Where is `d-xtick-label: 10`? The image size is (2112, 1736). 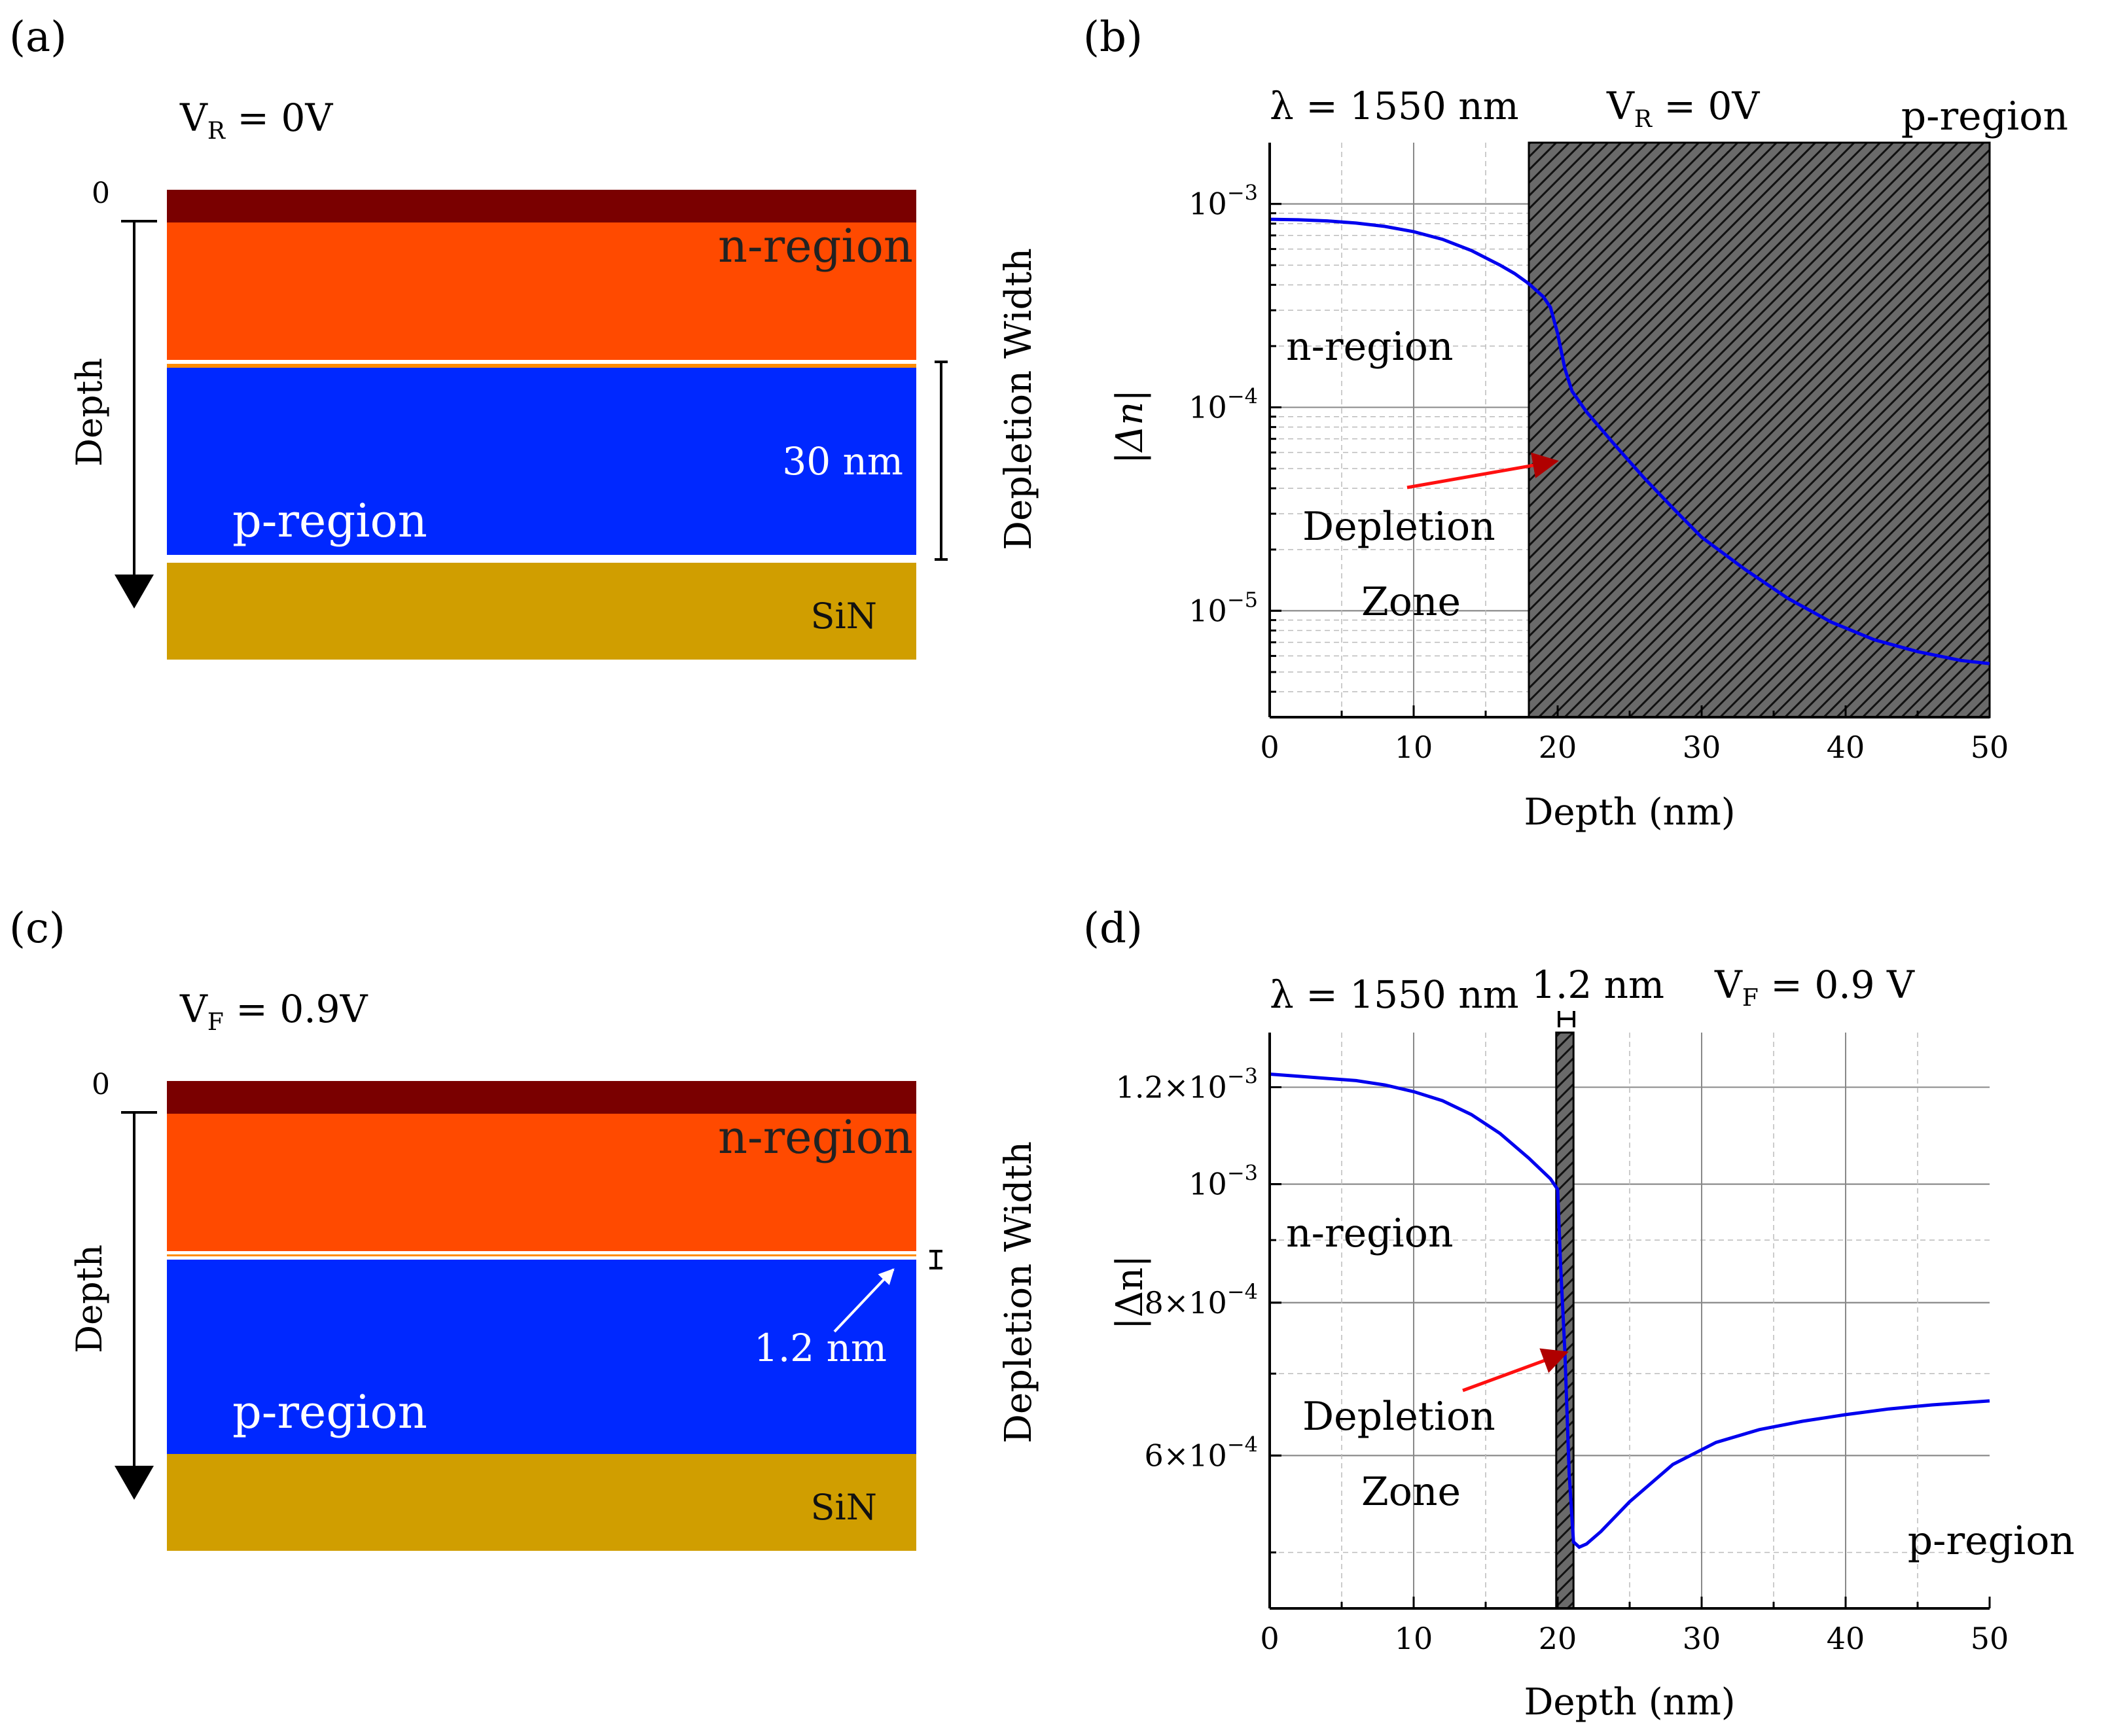
d-xtick-label: 10 is located at coordinates (1414, 1638).